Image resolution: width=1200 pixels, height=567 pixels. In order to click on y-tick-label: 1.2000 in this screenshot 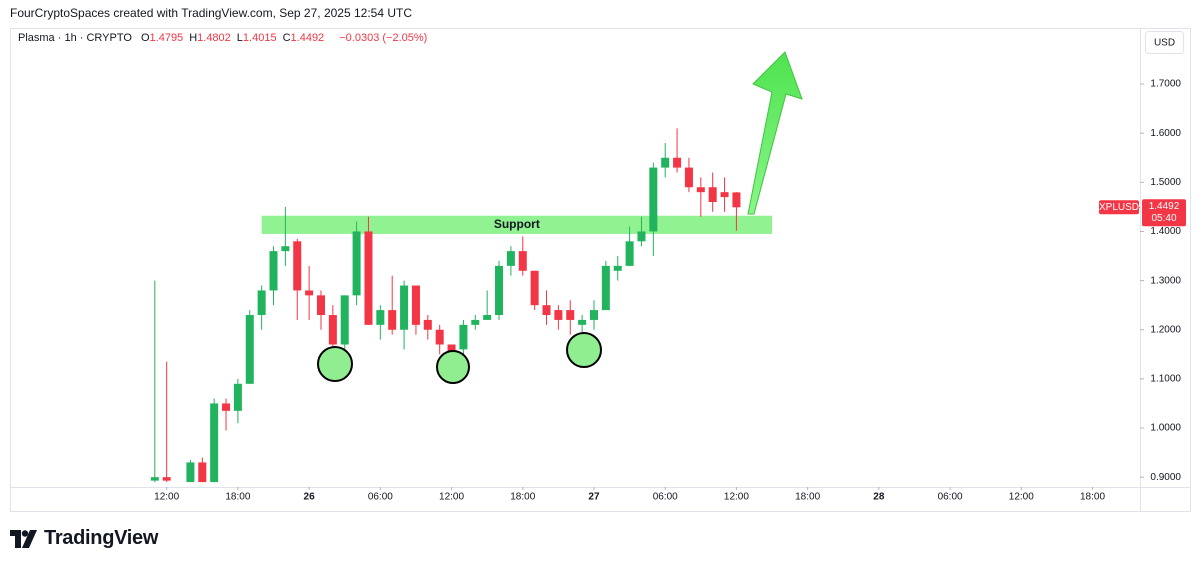, I will do `click(1165, 329)`.